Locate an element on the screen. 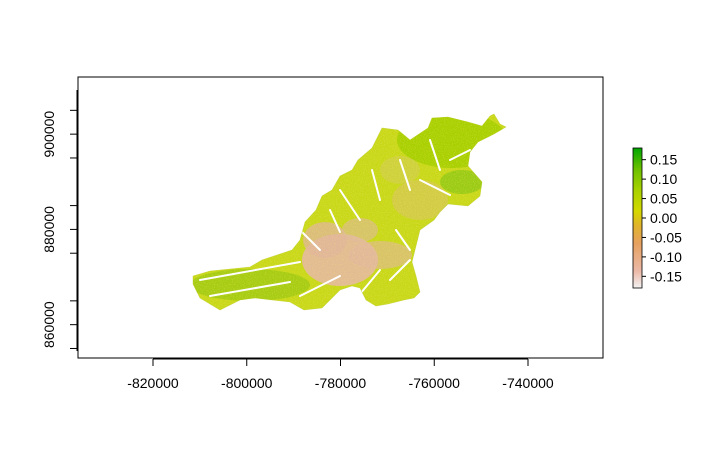 The height and width of the screenshot is (457, 716). x-tick-label: -780000 is located at coordinates (341, 383).